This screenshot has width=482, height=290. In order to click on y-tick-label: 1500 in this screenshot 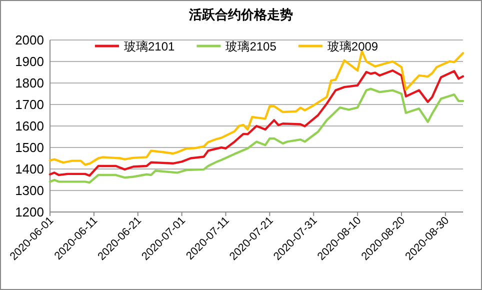, I will do `click(29, 147)`.